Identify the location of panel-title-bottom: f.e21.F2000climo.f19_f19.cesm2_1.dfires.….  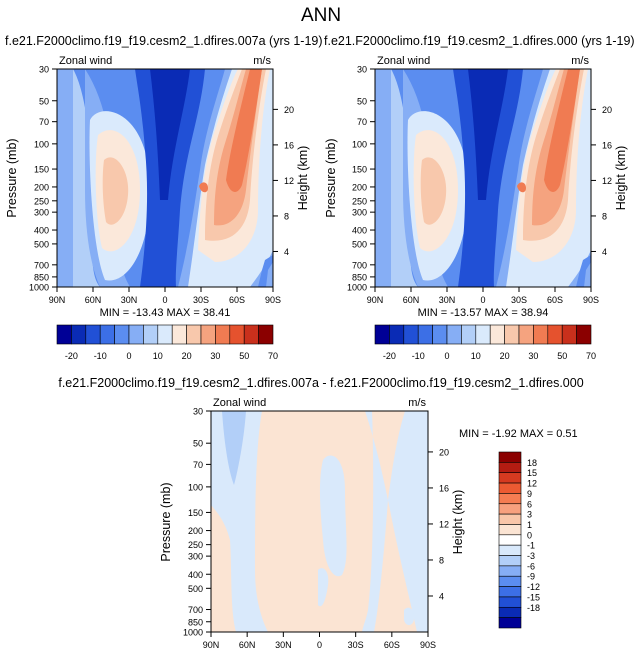
(320, 383).